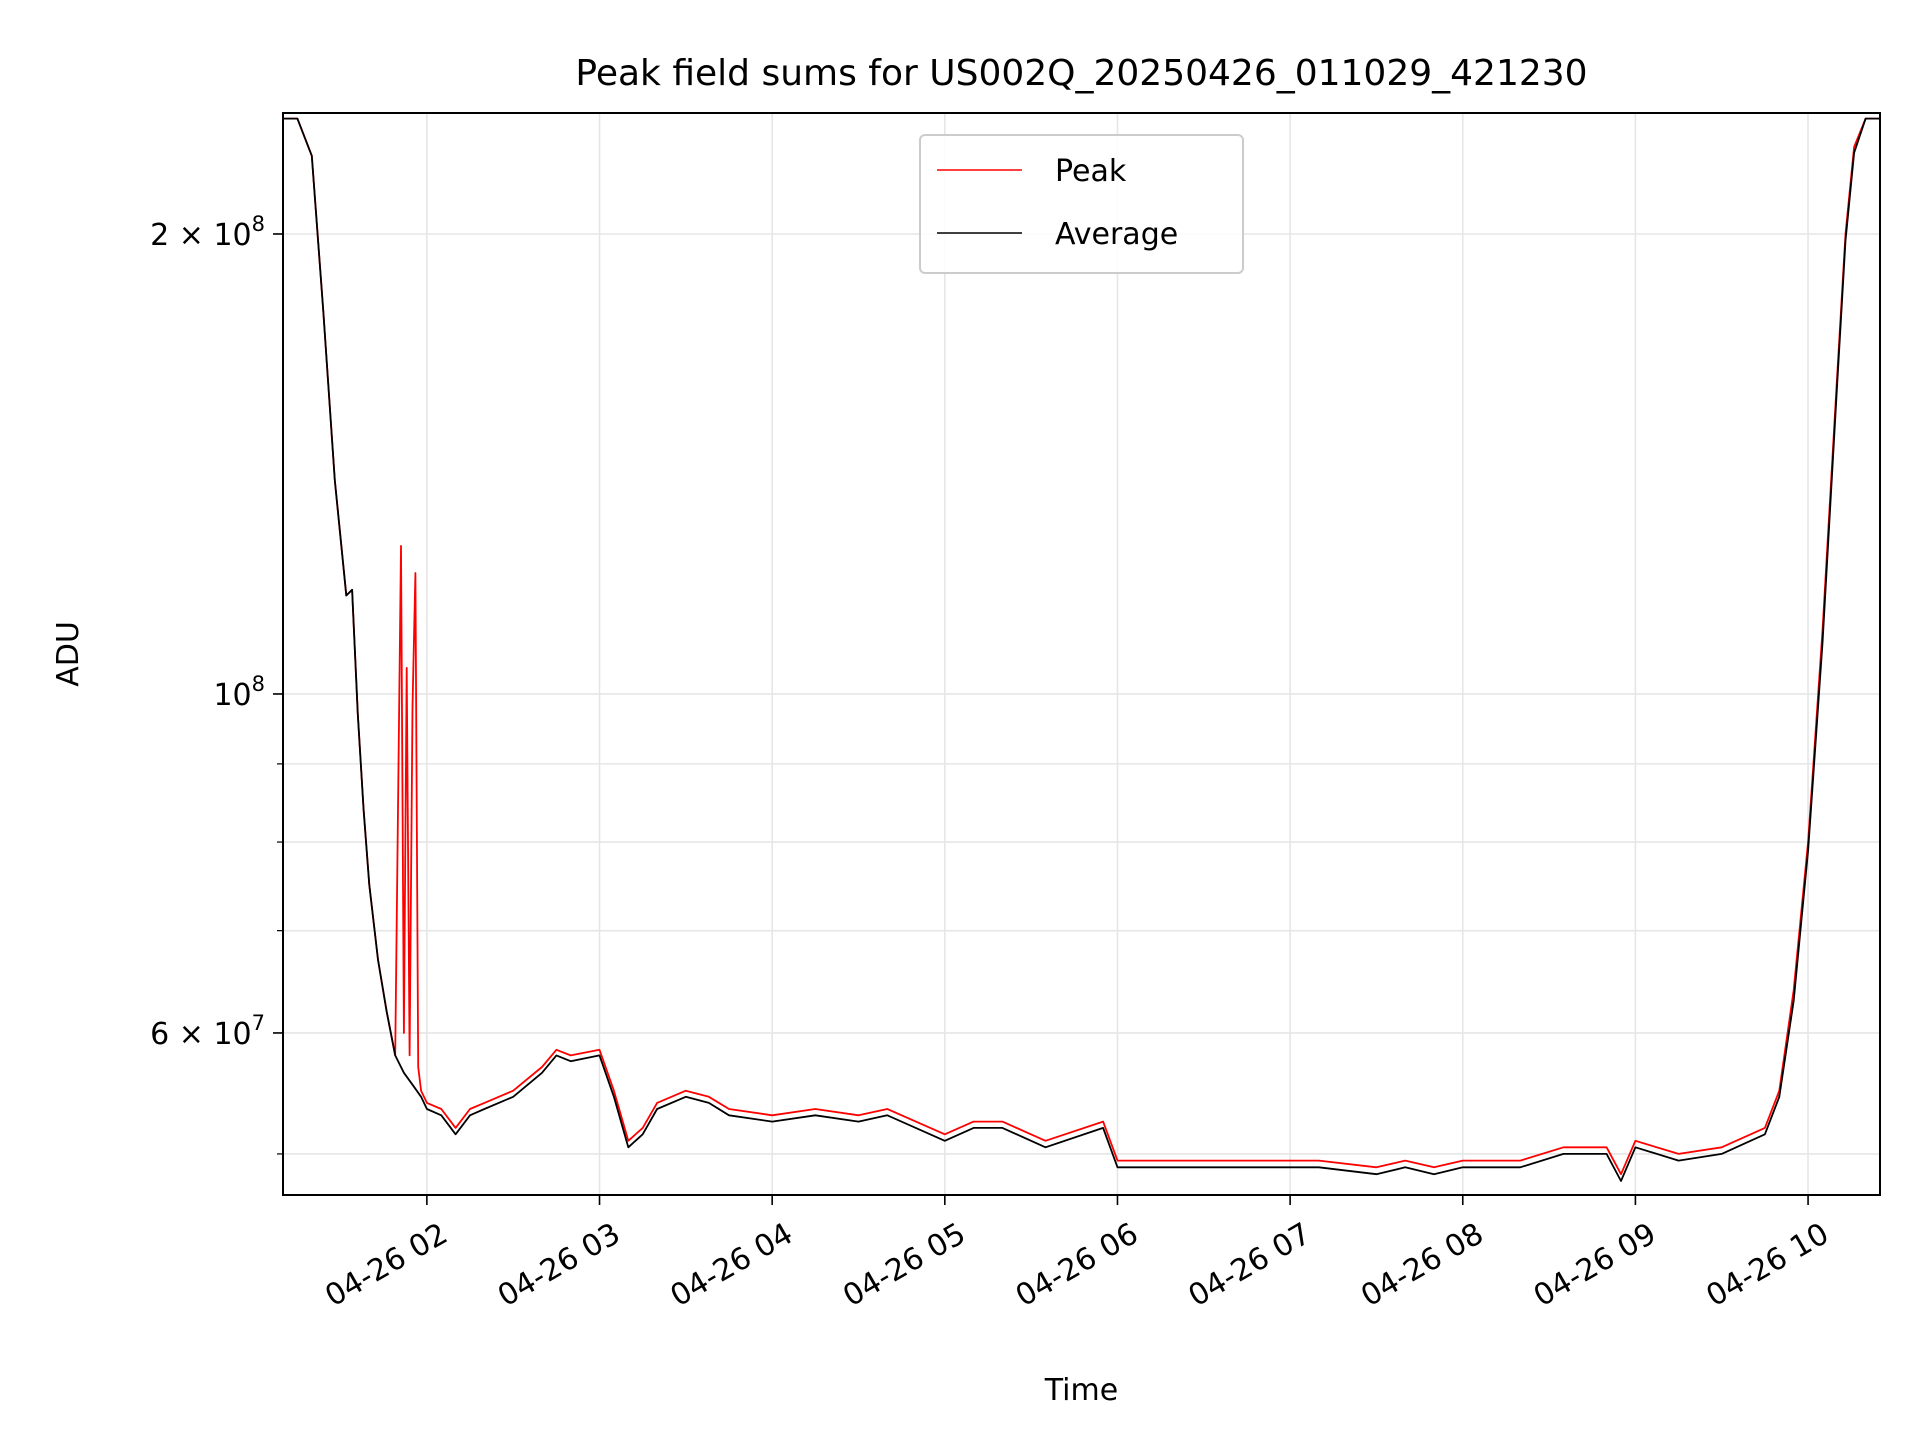  Describe the element at coordinates (68, 654) in the screenshot. I see `y-axis-label: ADU` at that location.